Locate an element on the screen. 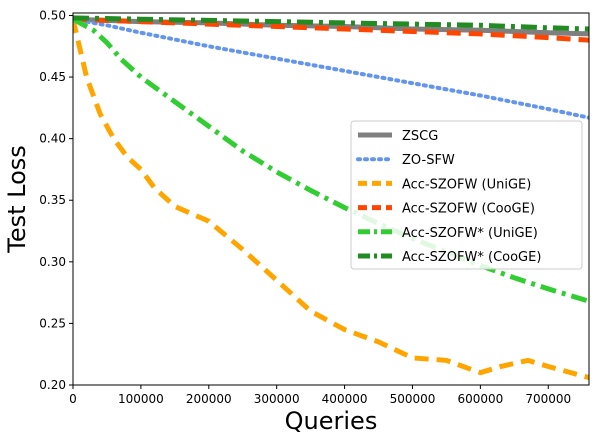 The image size is (599, 437). x-tick-label: 100000 is located at coordinates (141, 399).